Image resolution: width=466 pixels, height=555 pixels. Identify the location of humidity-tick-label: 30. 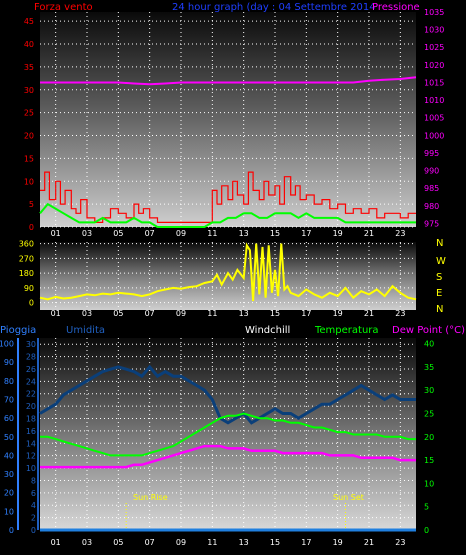
(31, 344).